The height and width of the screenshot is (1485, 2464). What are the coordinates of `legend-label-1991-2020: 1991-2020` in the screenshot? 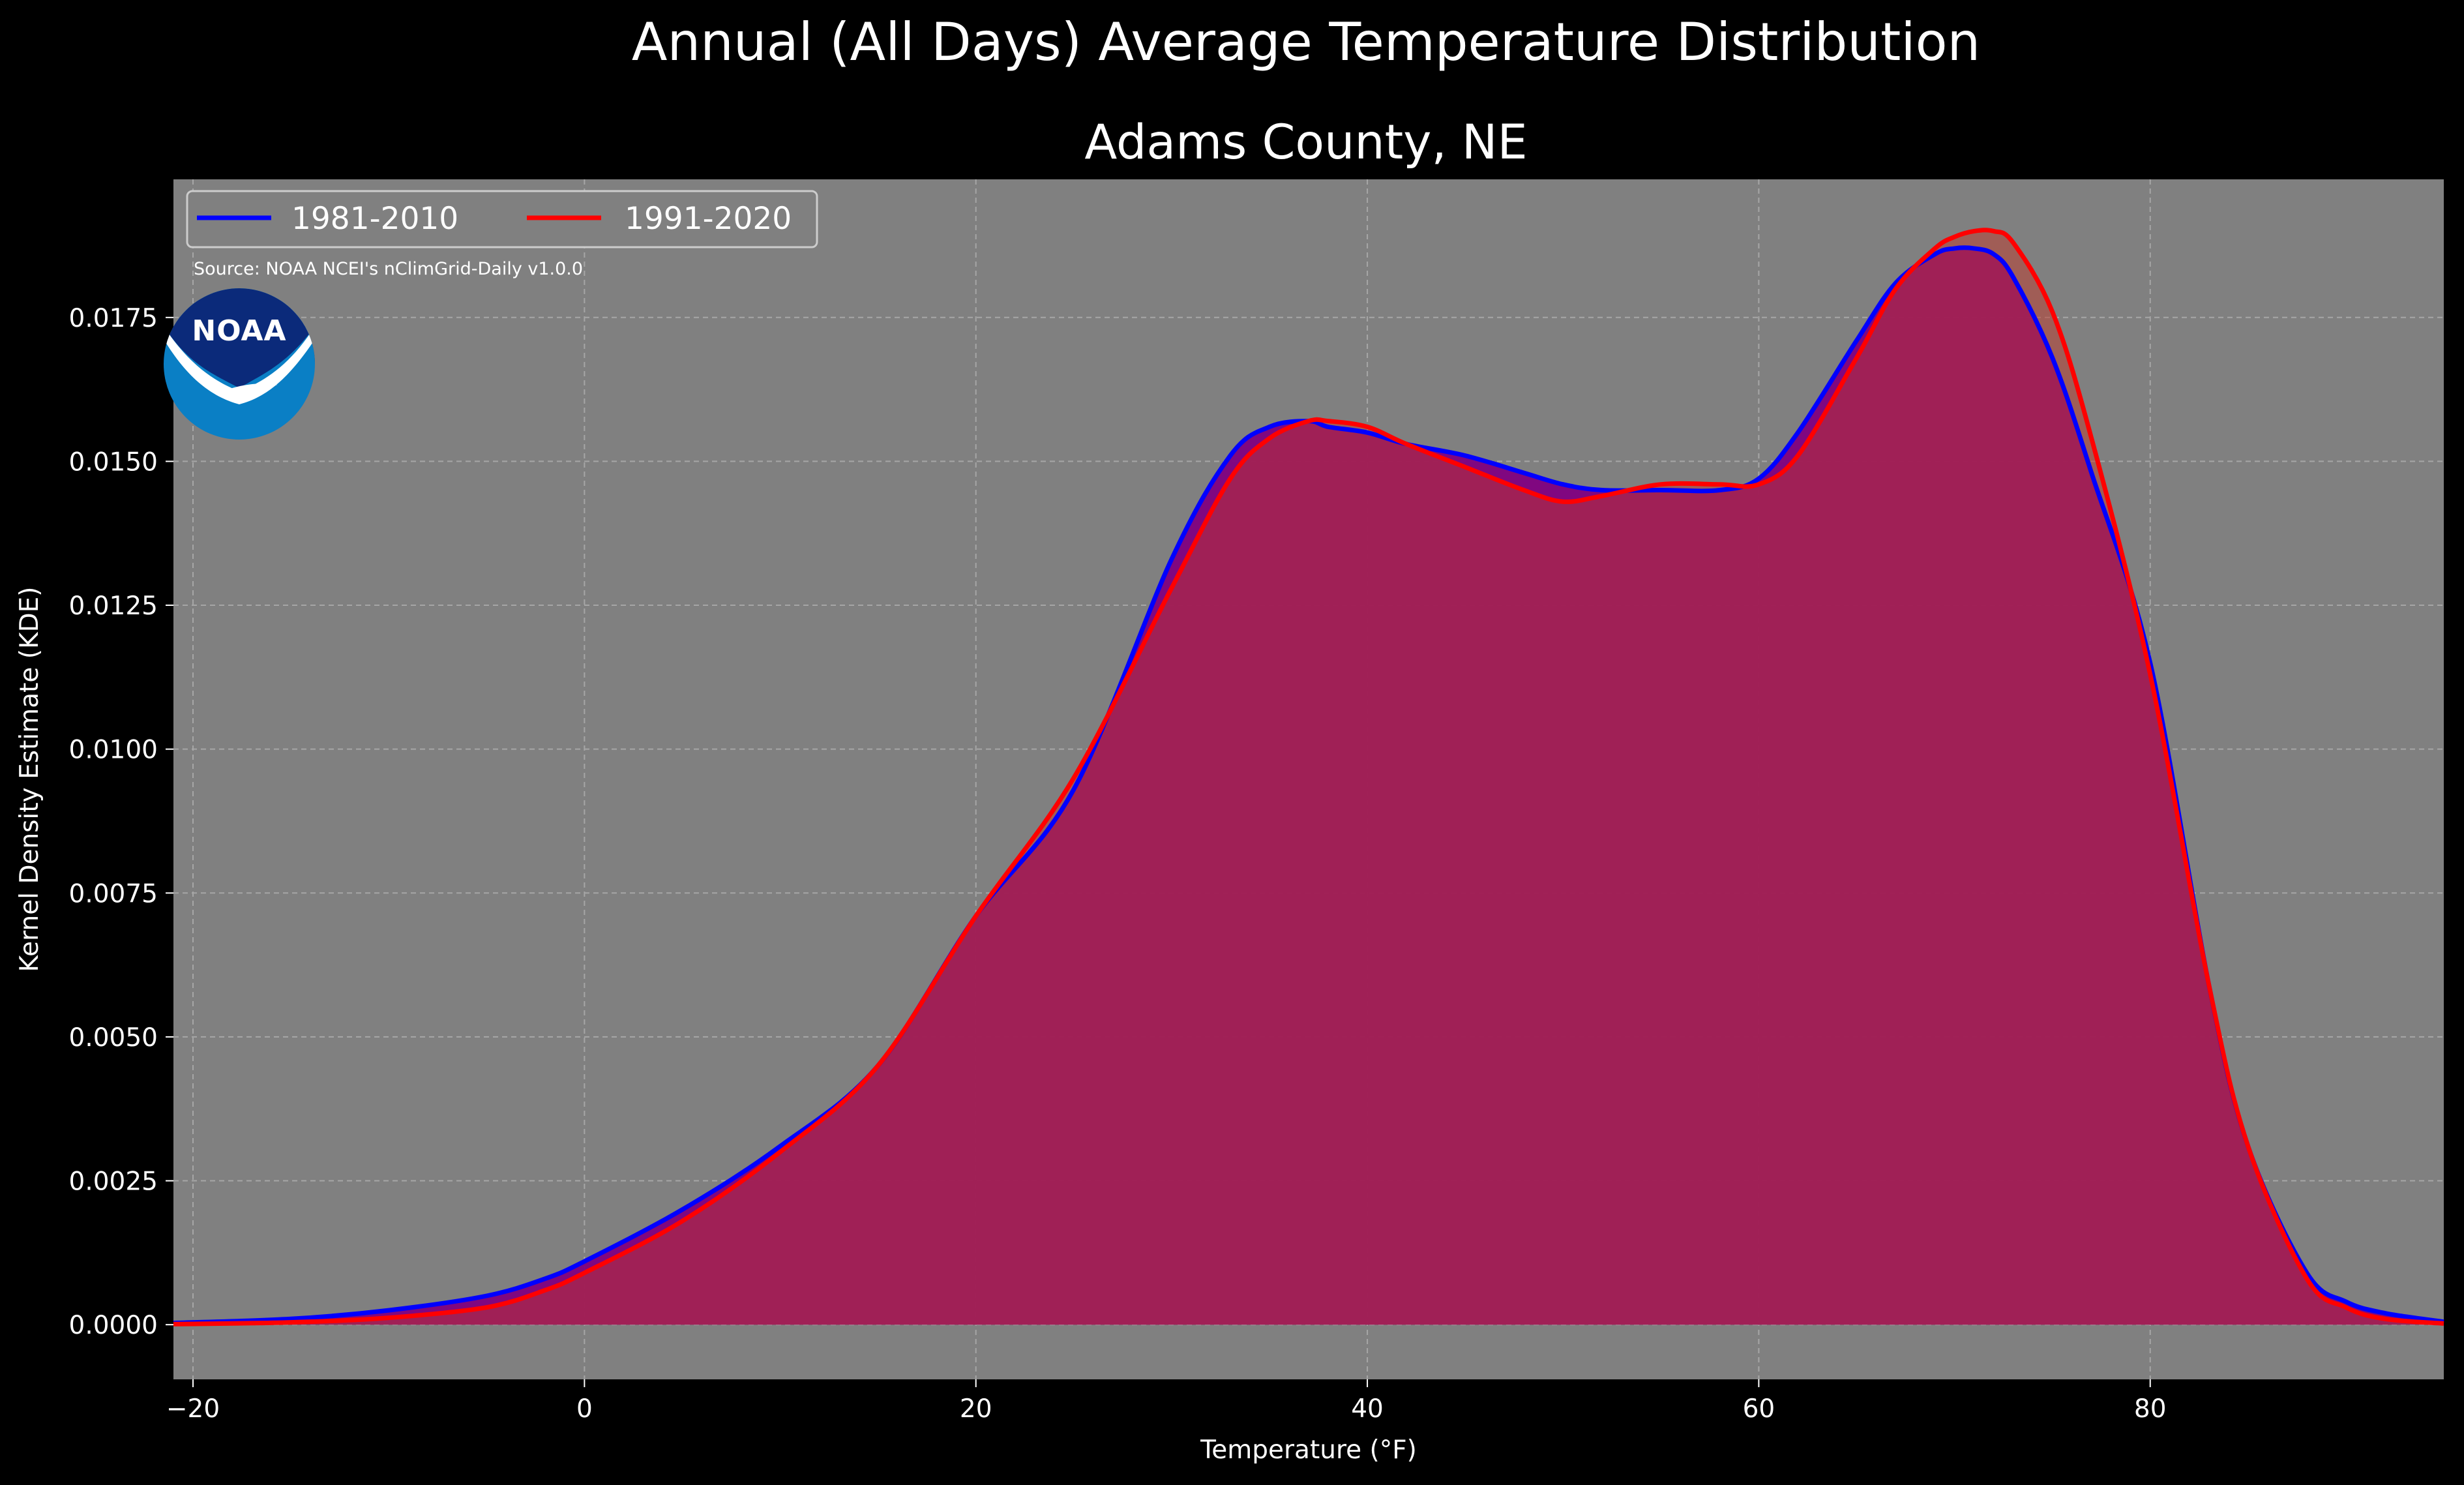 It's located at (708, 219).